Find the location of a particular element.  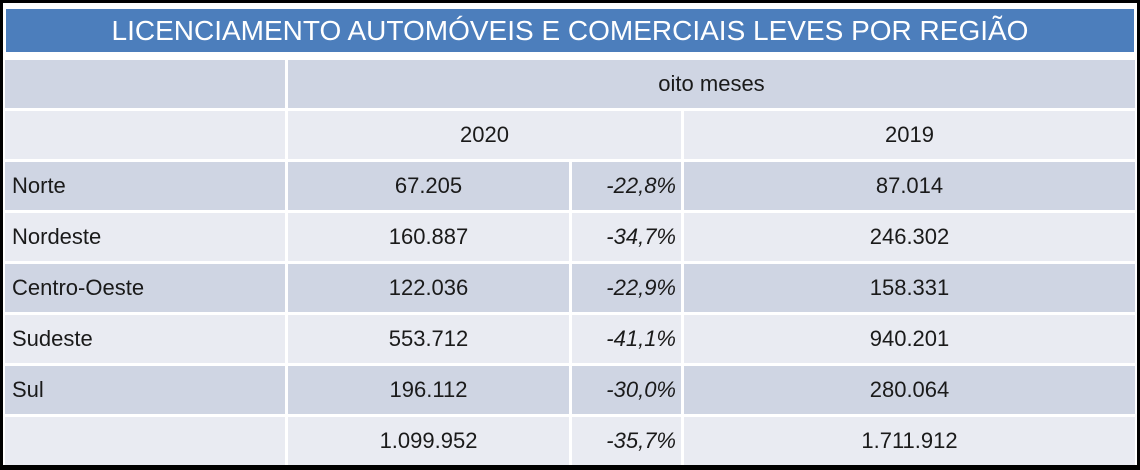

region-cell: Sudeste is located at coordinates (145, 339).